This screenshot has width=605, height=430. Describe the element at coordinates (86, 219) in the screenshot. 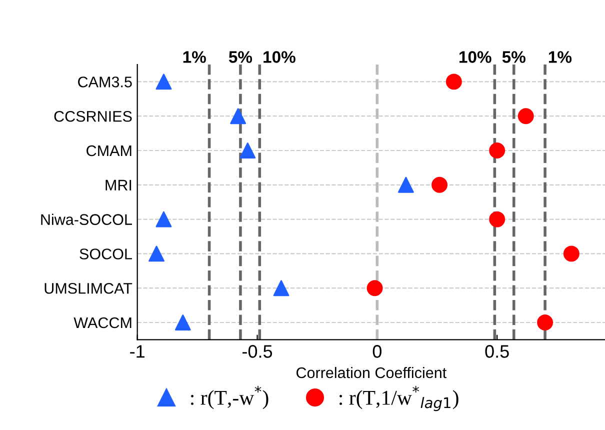

I see `y-tick-label: Niwa-SOCOL` at that location.